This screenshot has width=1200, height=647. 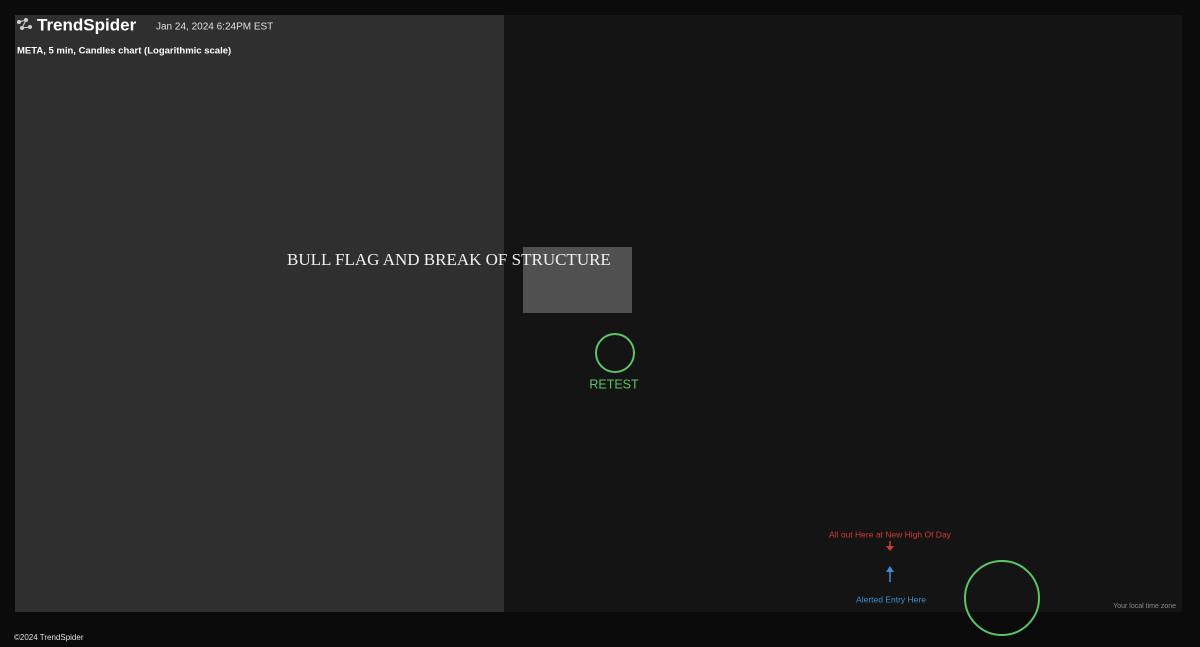 I want to click on flag-box, so click(x=577, y=280).